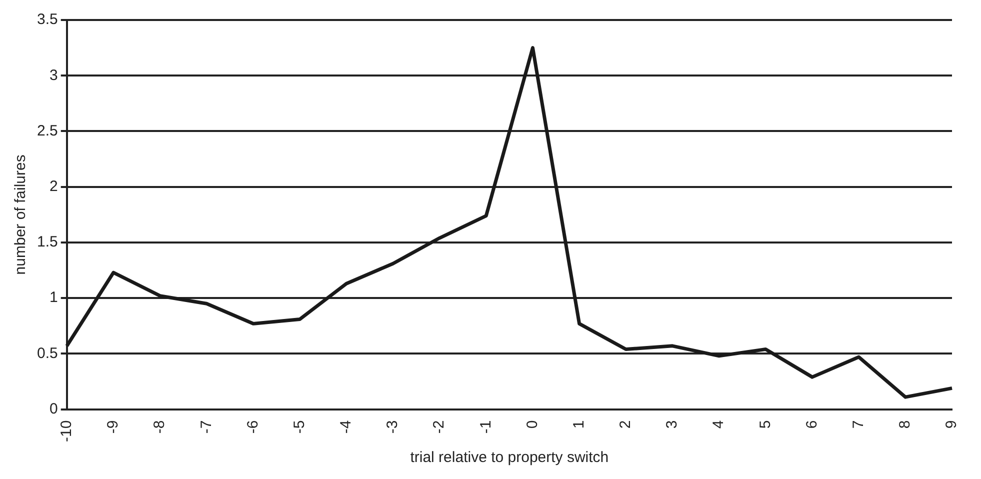  Describe the element at coordinates (47, 353) in the screenshot. I see `y-tick-label: 0.5` at that location.